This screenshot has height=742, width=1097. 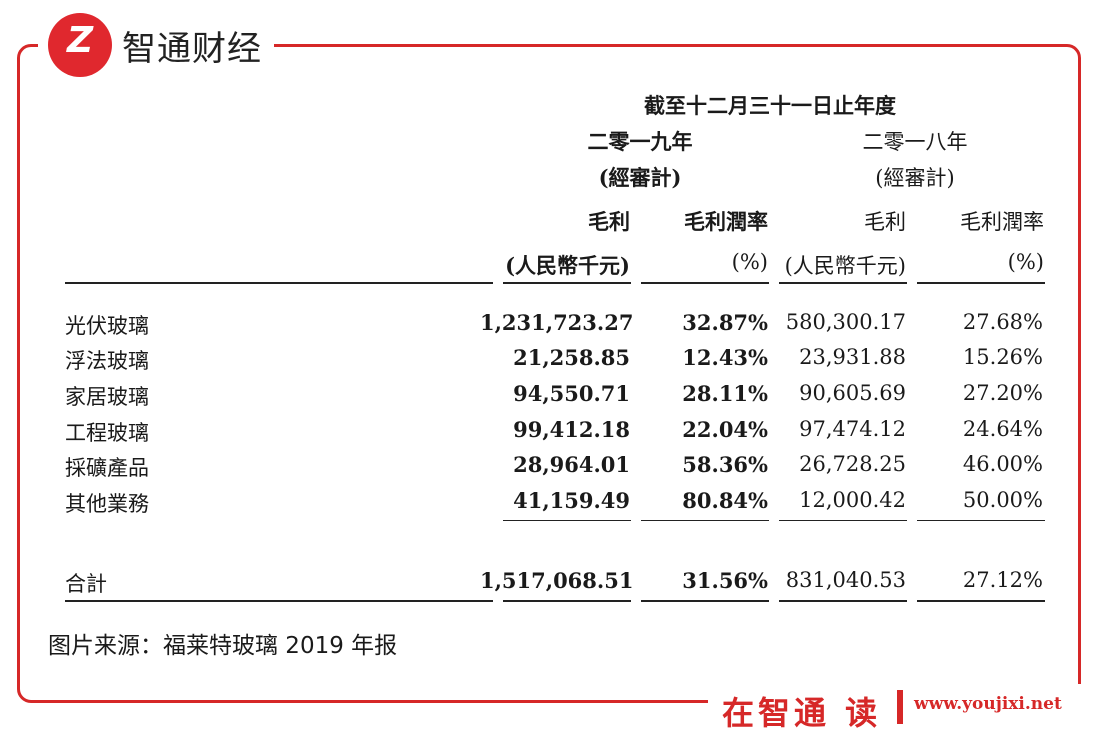 I want to click on bottom-rule-label, so click(x=279, y=601).